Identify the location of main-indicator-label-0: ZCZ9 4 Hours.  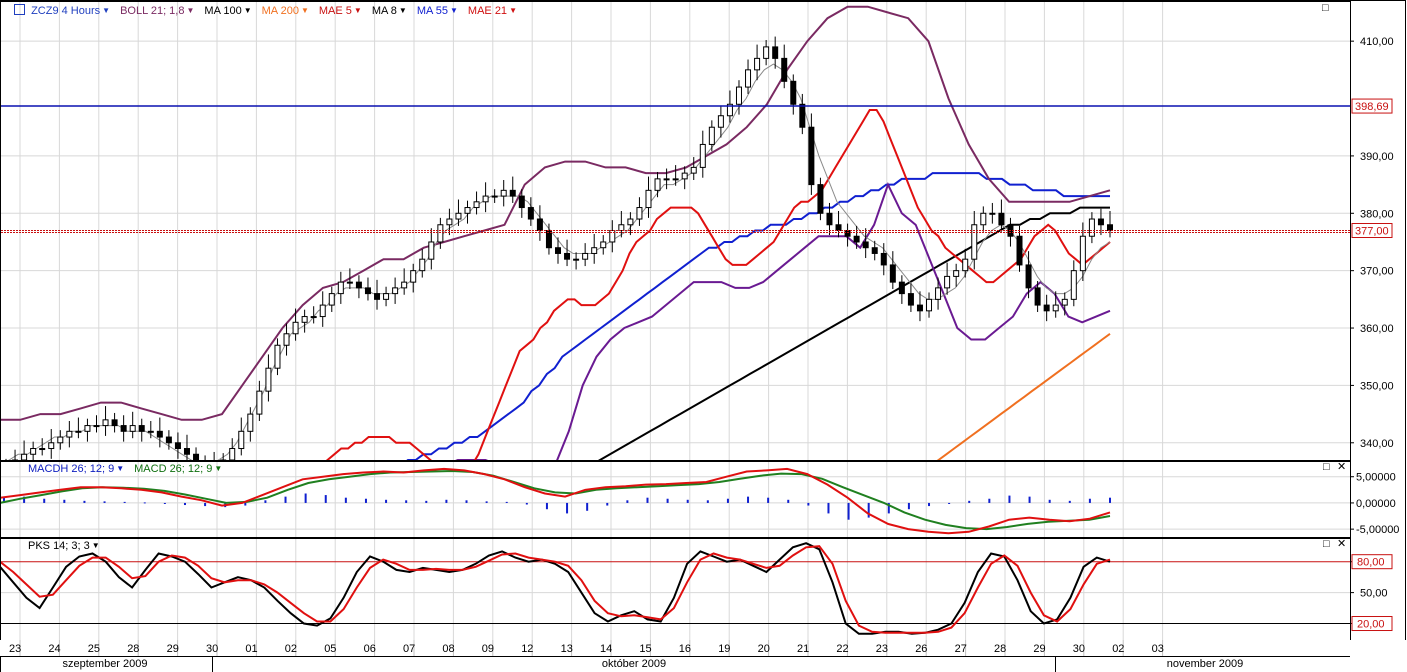
(66, 11).